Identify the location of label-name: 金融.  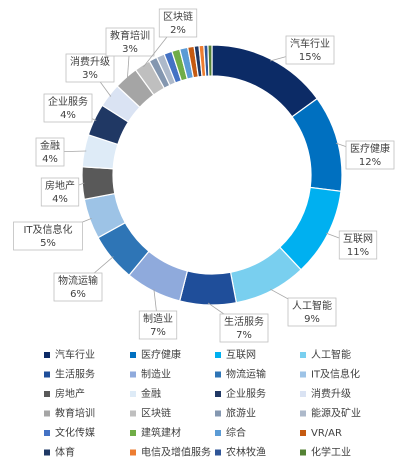
(50, 145).